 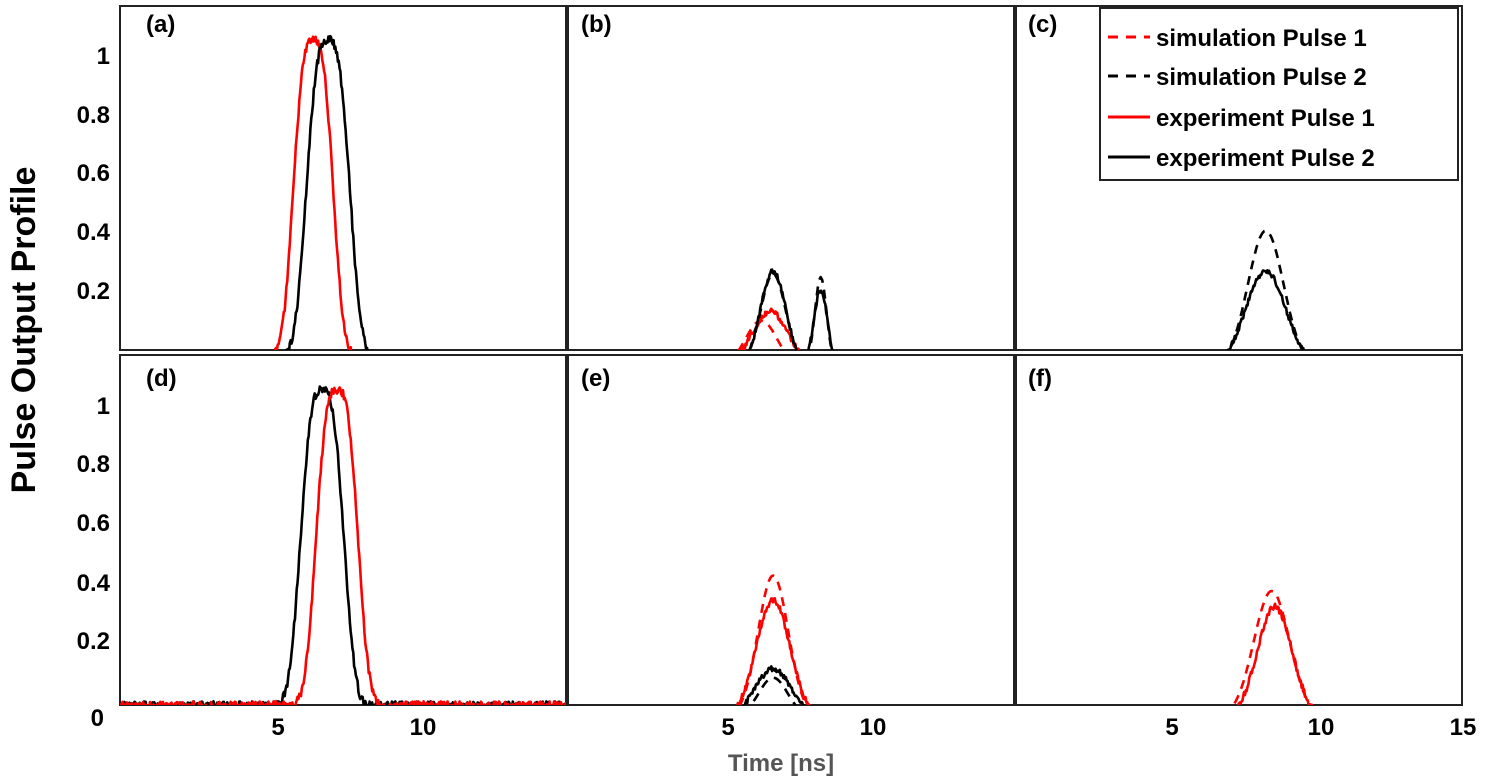 What do you see at coordinates (595, 378) in the screenshot?
I see `panel-label: (e)` at bounding box center [595, 378].